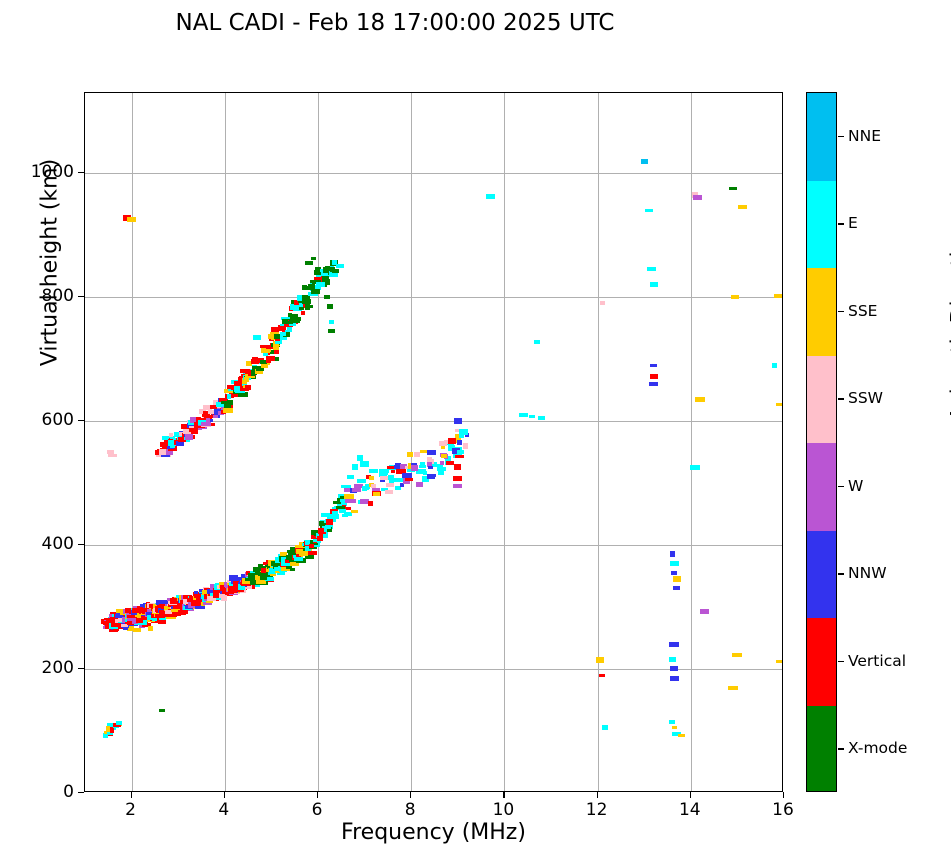 This screenshot has width=951, height=856. What do you see at coordinates (689, 810) in the screenshot?
I see `x-tick-label: 14` at bounding box center [689, 810].